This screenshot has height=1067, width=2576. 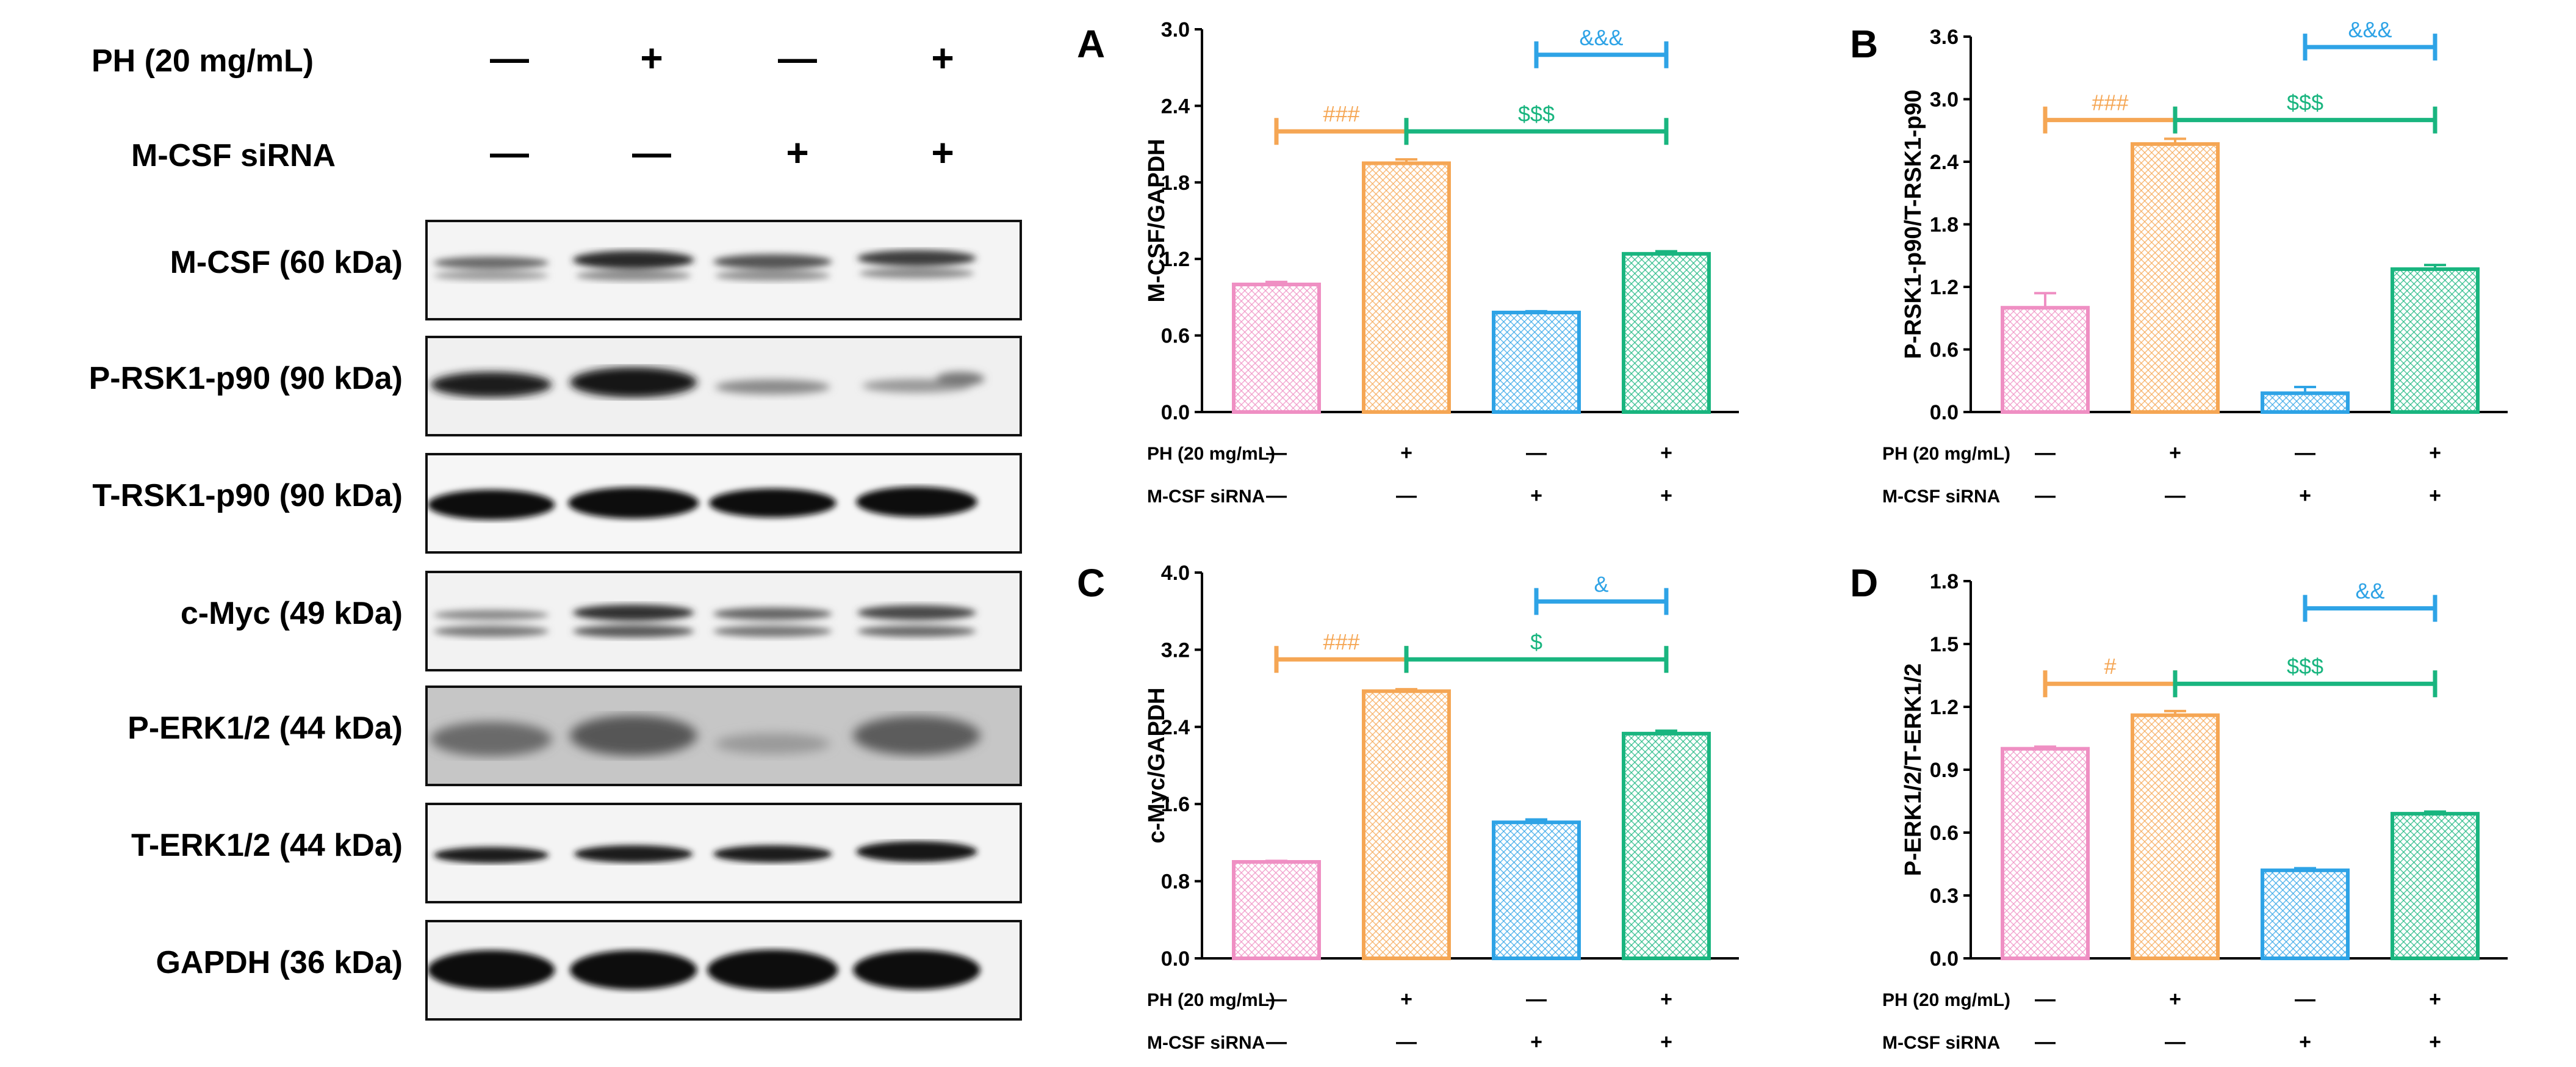 I want to click on panel-letter-a: A, so click(x=1091, y=44).